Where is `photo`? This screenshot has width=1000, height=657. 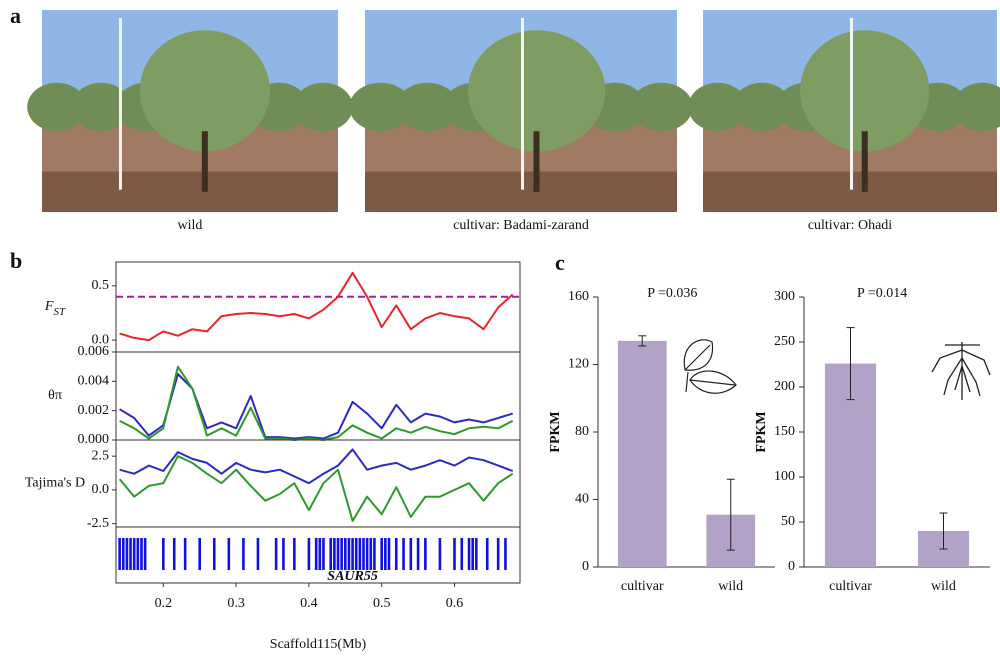 photo is located at coordinates (844, 111).